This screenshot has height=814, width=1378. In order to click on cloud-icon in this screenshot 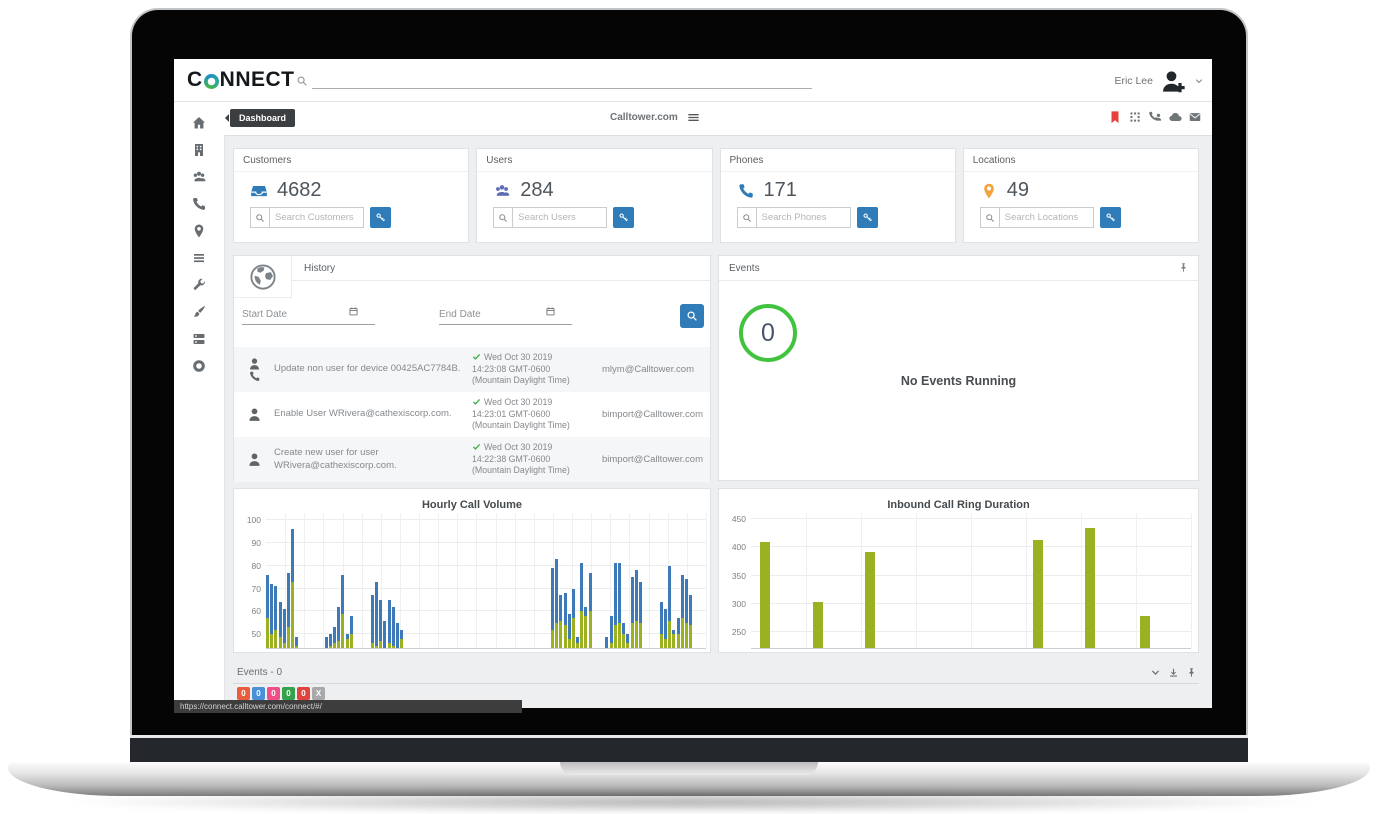, I will do `click(1175, 117)`.